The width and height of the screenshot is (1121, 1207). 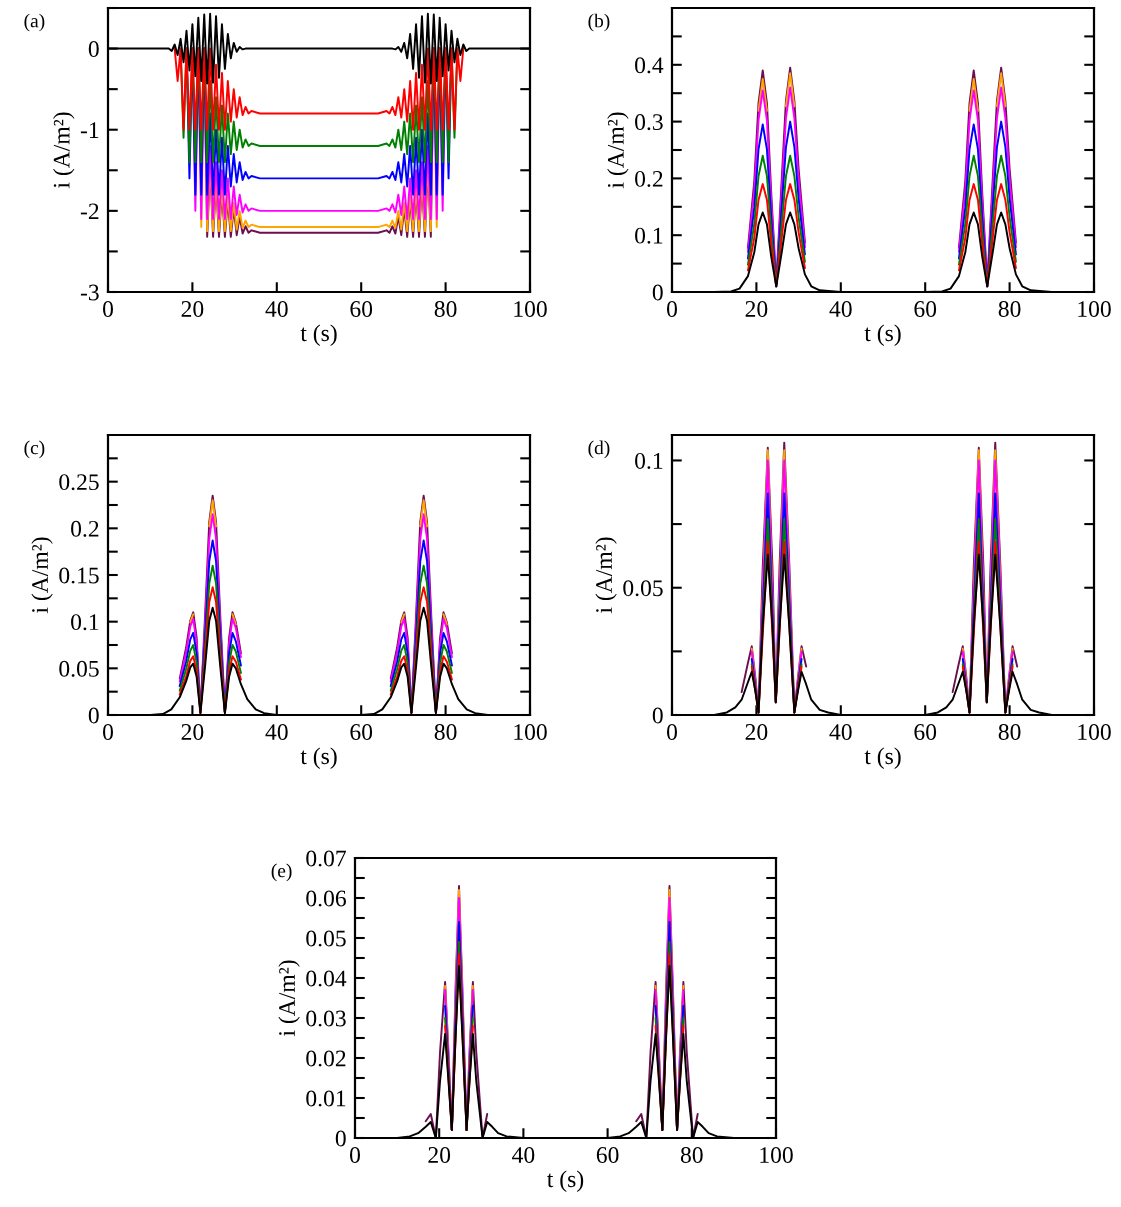 I want to click on chart-title: (b), so click(x=599, y=22).